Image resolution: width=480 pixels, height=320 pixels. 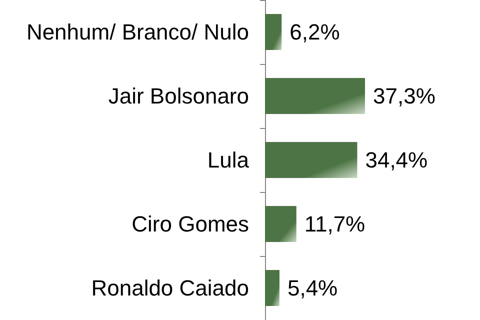 What do you see at coordinates (170, 288) in the screenshot?
I see `y-tick-label: Ronaldo Caiado` at bounding box center [170, 288].